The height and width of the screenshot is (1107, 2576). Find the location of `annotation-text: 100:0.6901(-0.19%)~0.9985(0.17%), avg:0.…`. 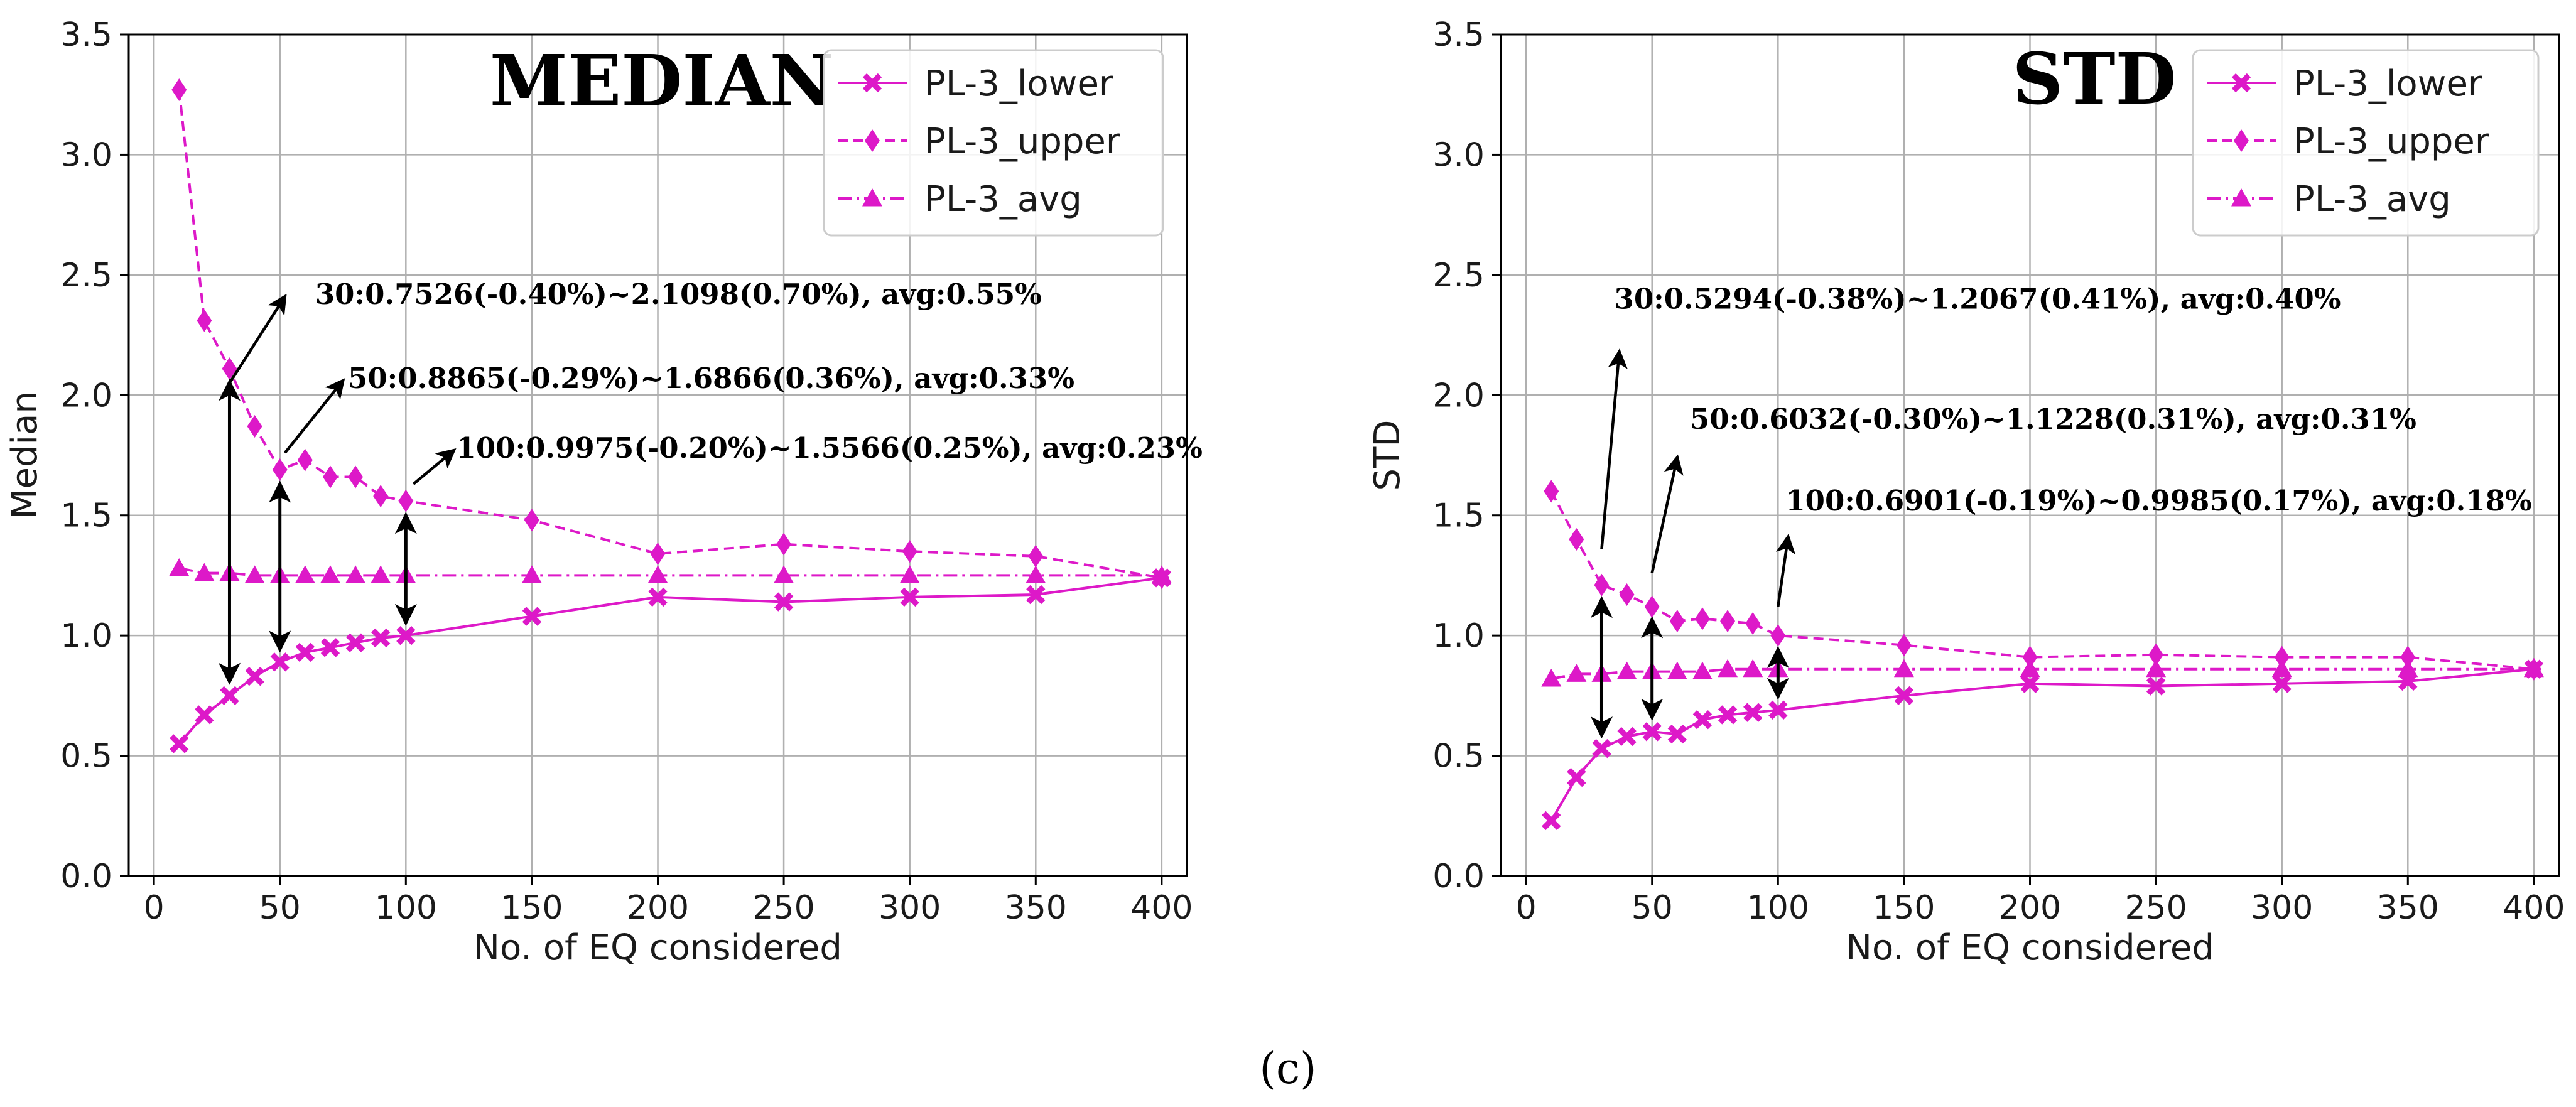

annotation-text: 100:0.6901(-0.19%)~0.9985(0.17%), avg:0.… is located at coordinates (2158, 500).